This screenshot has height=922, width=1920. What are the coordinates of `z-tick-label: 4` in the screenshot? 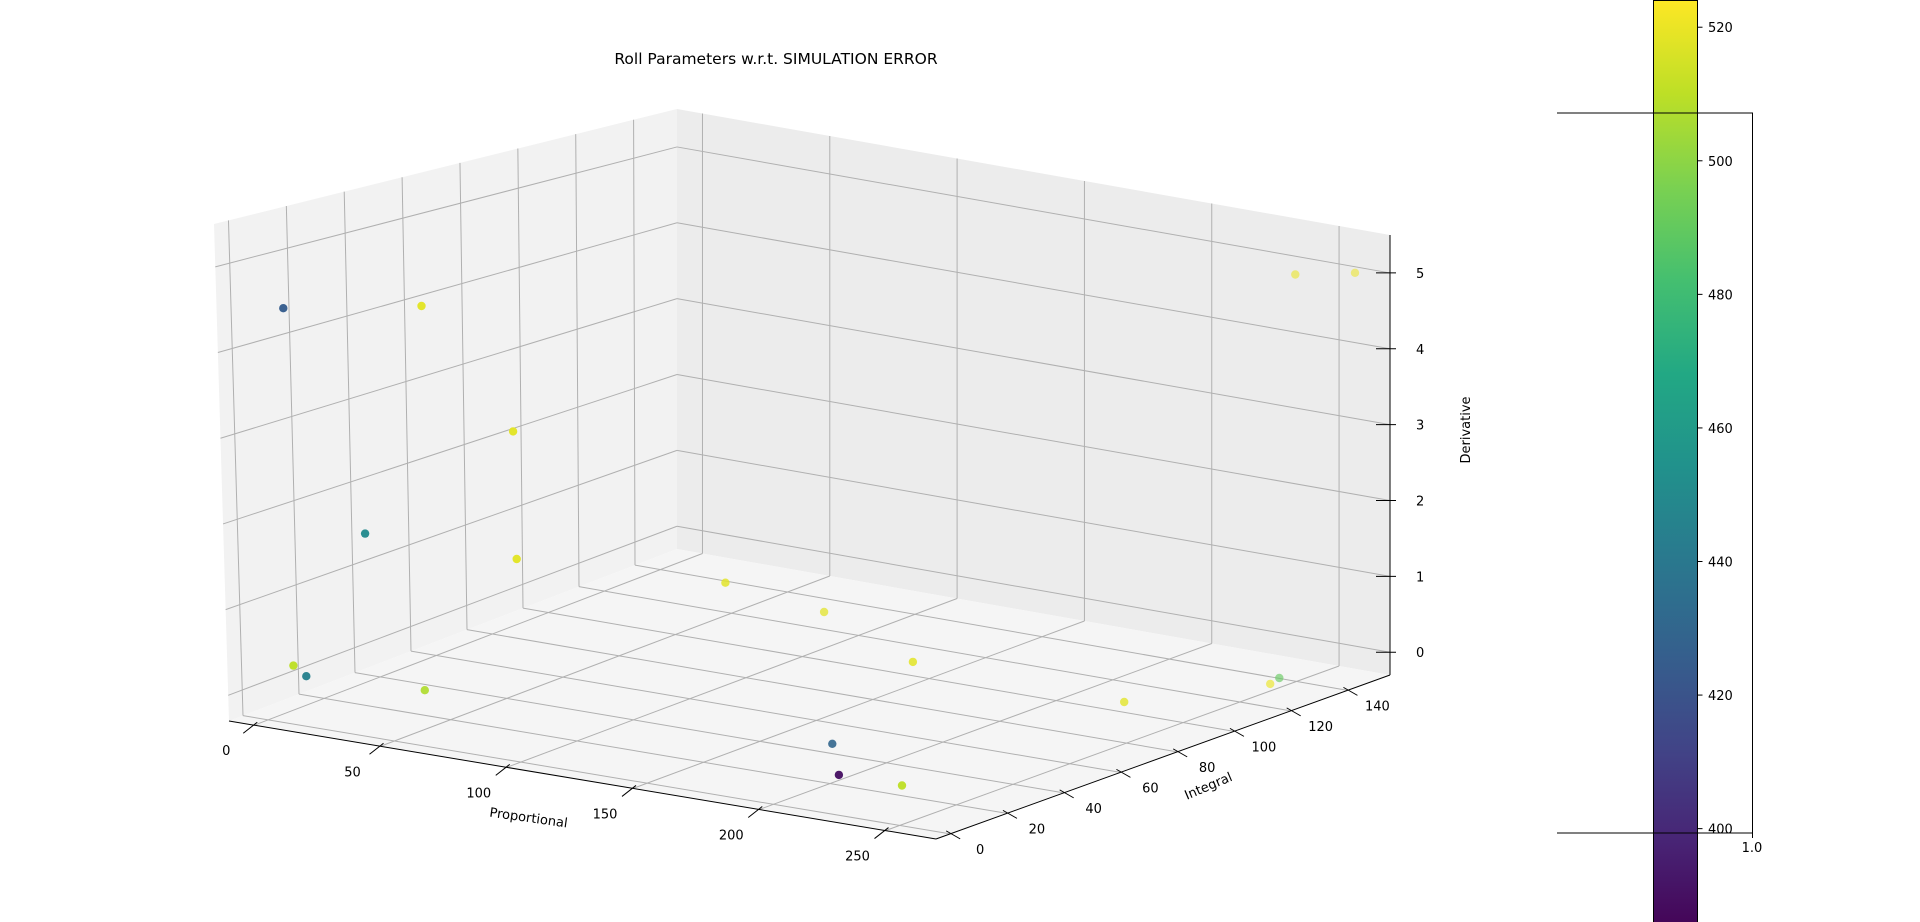 It's located at (1420, 350).